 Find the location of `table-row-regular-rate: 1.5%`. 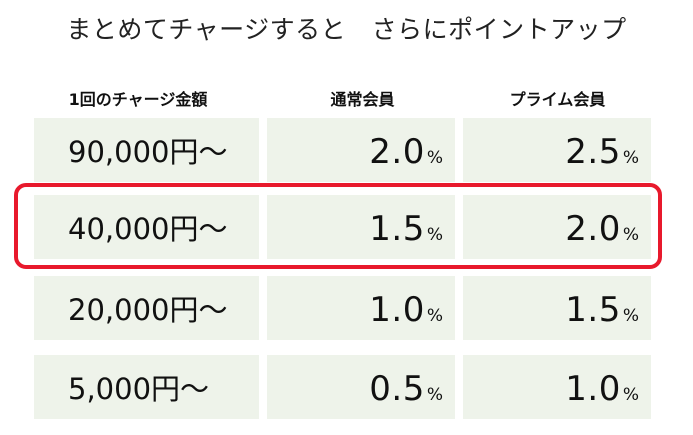

table-row-regular-rate: 1.5% is located at coordinates (361, 227).